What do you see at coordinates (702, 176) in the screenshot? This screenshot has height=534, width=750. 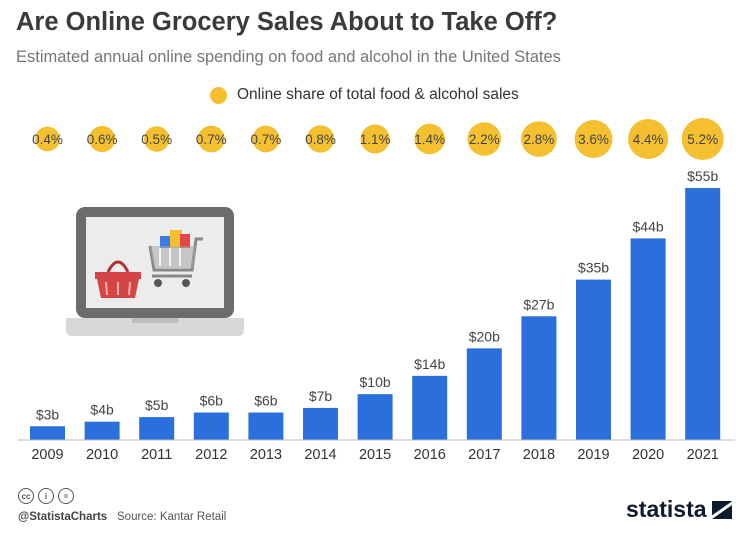 I see `bar-value-label: $55b` at bounding box center [702, 176].